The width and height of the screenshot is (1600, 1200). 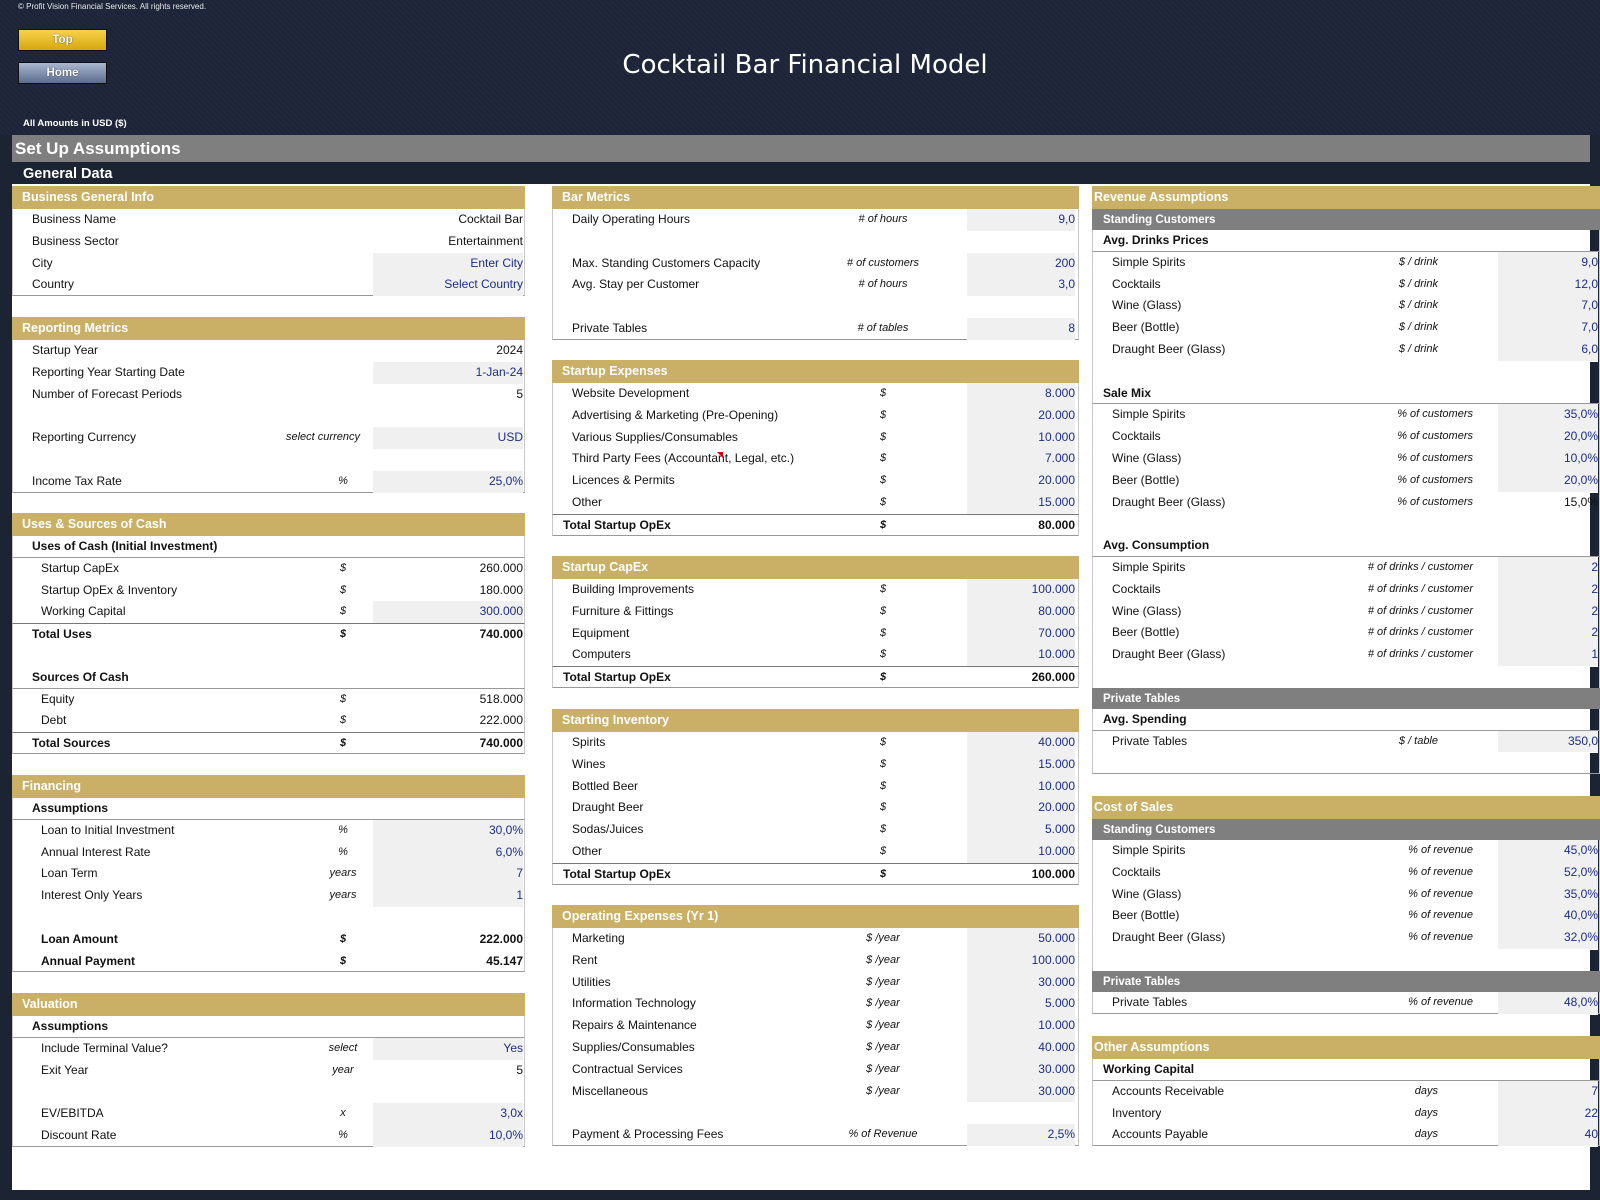 What do you see at coordinates (648, 1134) in the screenshot?
I see `row-label: Payment & Processing Fees` at bounding box center [648, 1134].